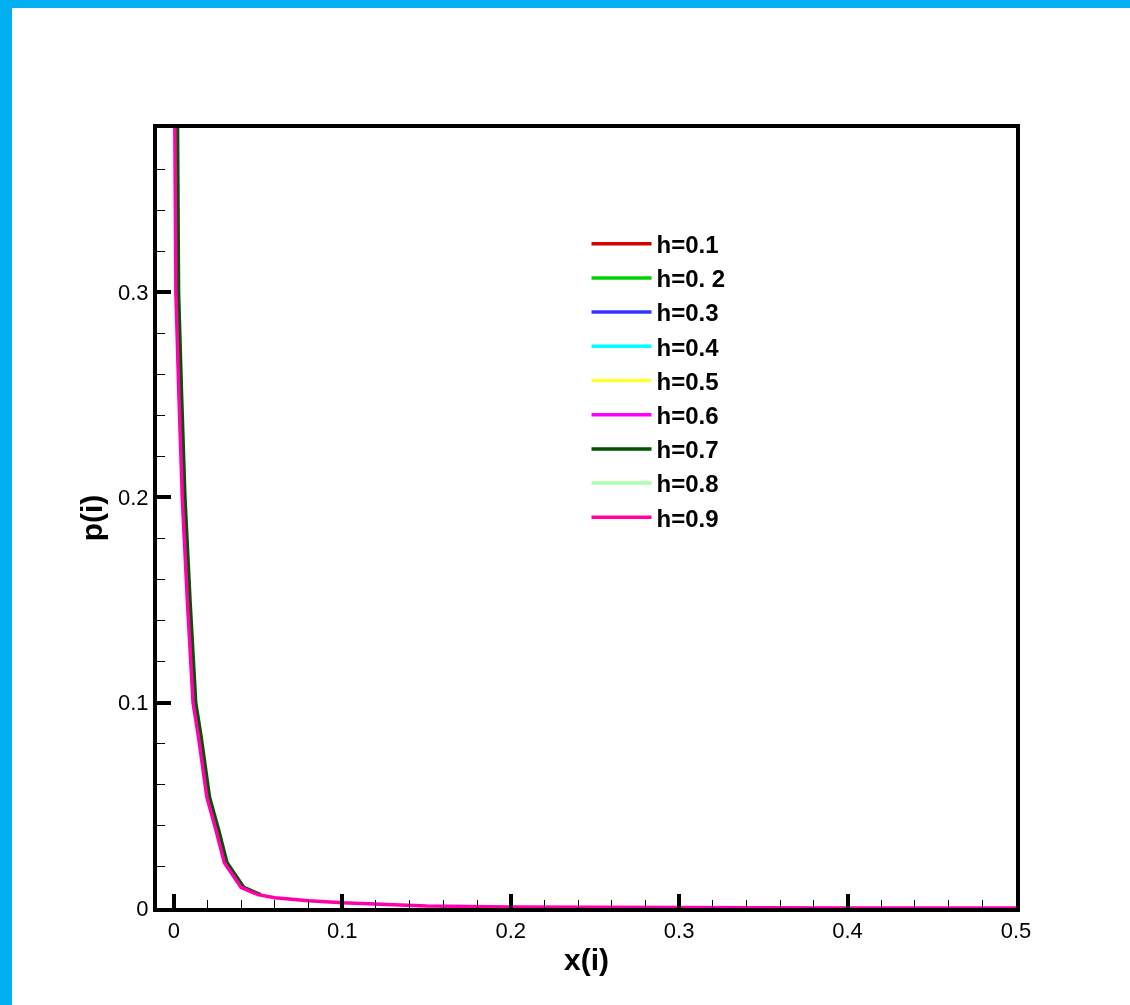  What do you see at coordinates (687, 518) in the screenshot?
I see `legend-label: h=0.9` at bounding box center [687, 518].